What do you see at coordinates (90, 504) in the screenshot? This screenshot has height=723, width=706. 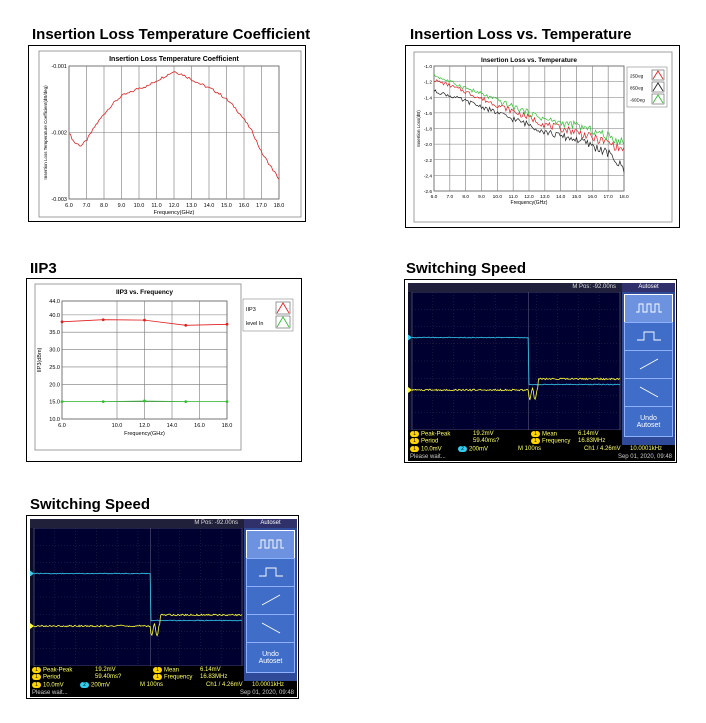 I see `section-title-switching-speed-2: Switching Speed` at bounding box center [90, 504].